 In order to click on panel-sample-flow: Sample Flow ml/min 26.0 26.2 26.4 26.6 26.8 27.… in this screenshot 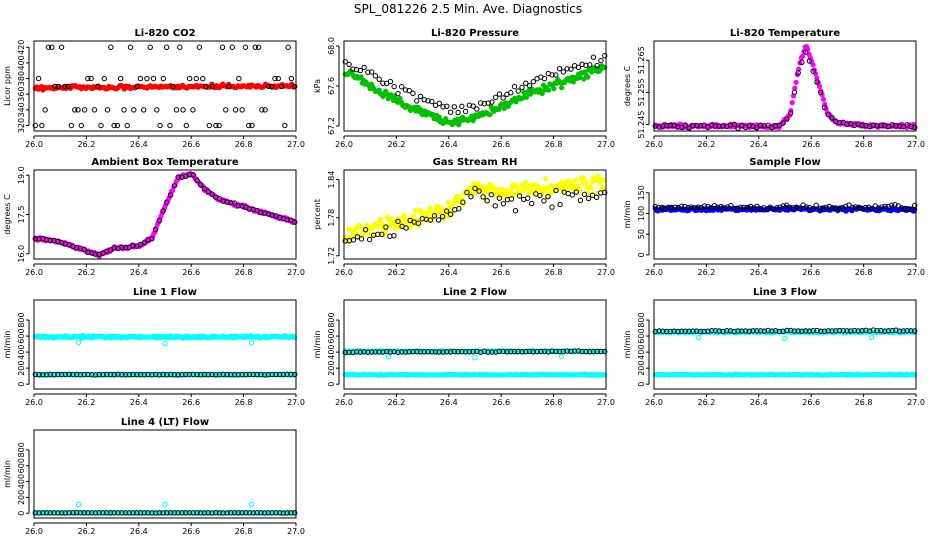, I will do `click(774, 217)`.